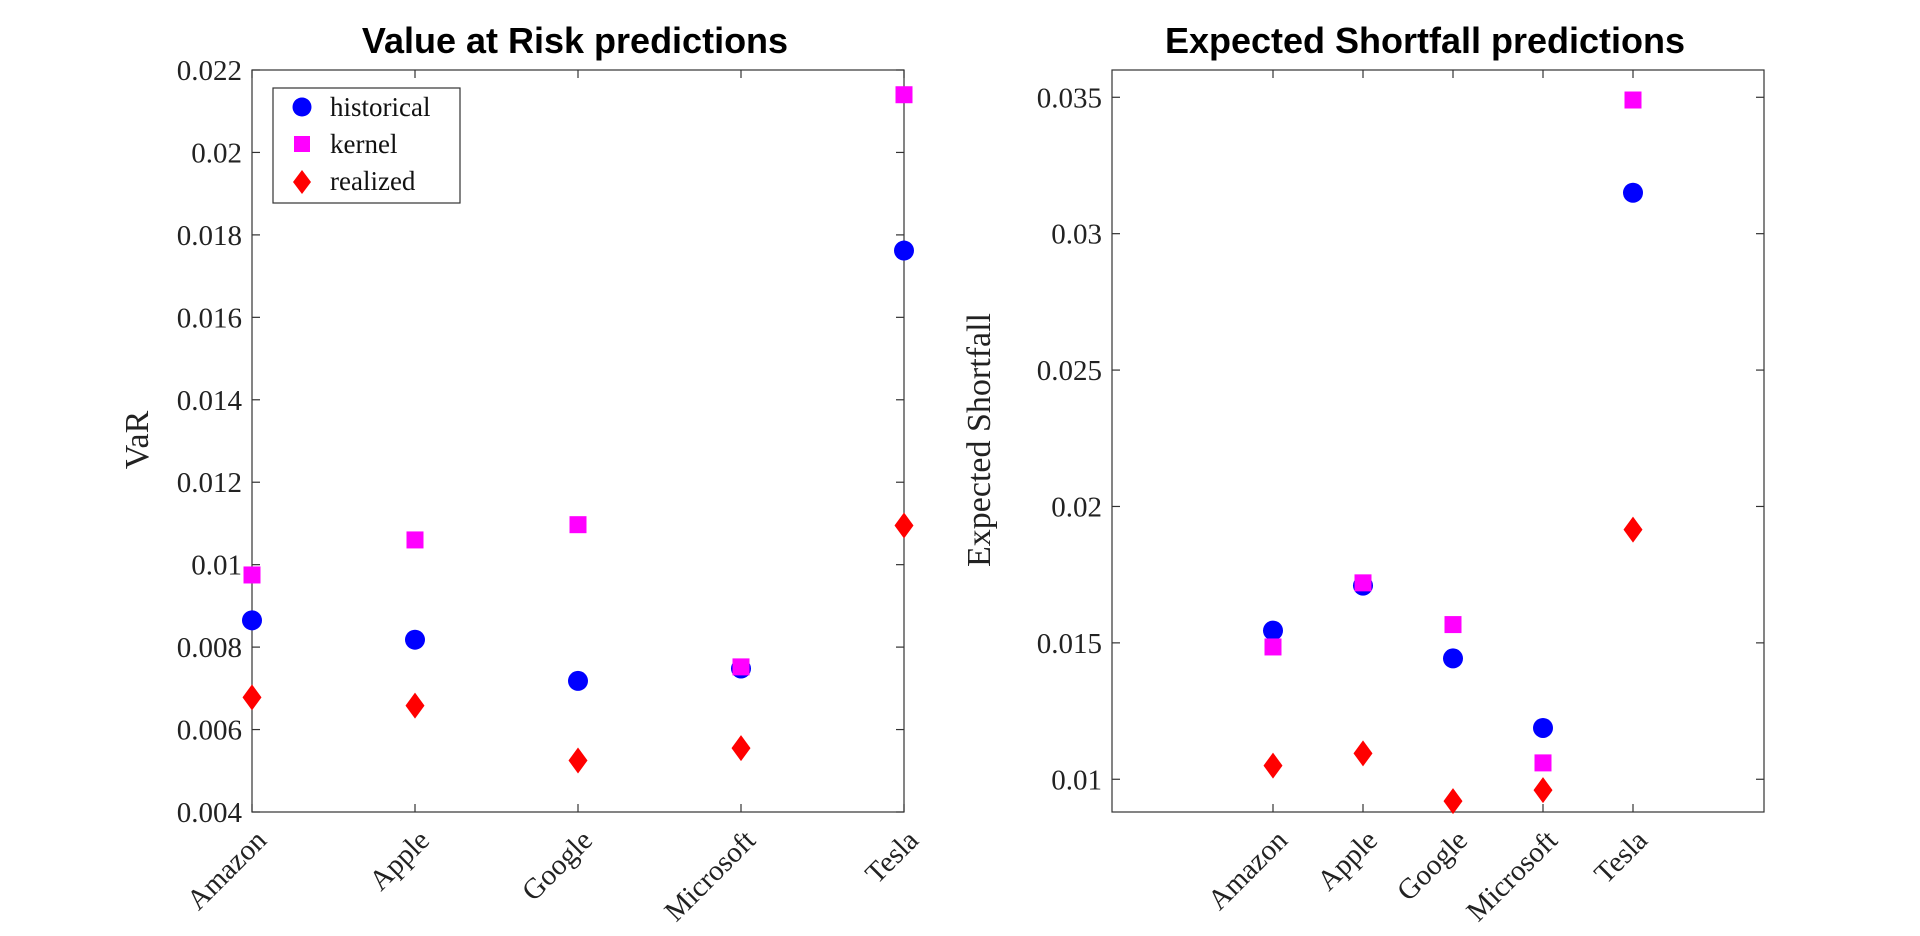  I want to click on var-point-kernel-apple, so click(415, 540).